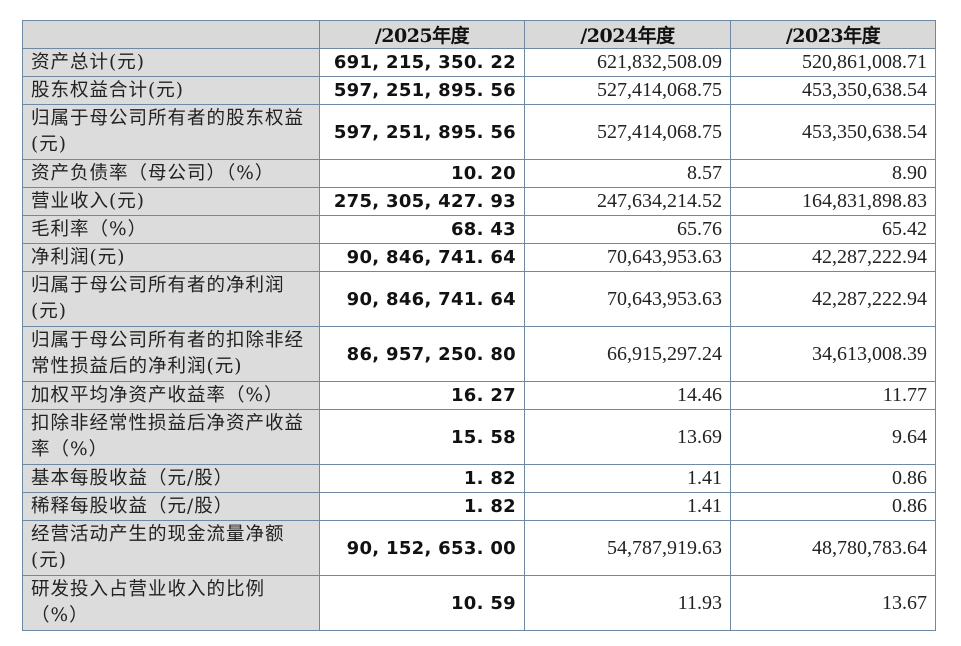 Image resolution: width=961 pixels, height=646 pixels. I want to click on table-row: 加权平均净资产收益率（%） 16. 27 14.46 11.77, so click(479, 395).